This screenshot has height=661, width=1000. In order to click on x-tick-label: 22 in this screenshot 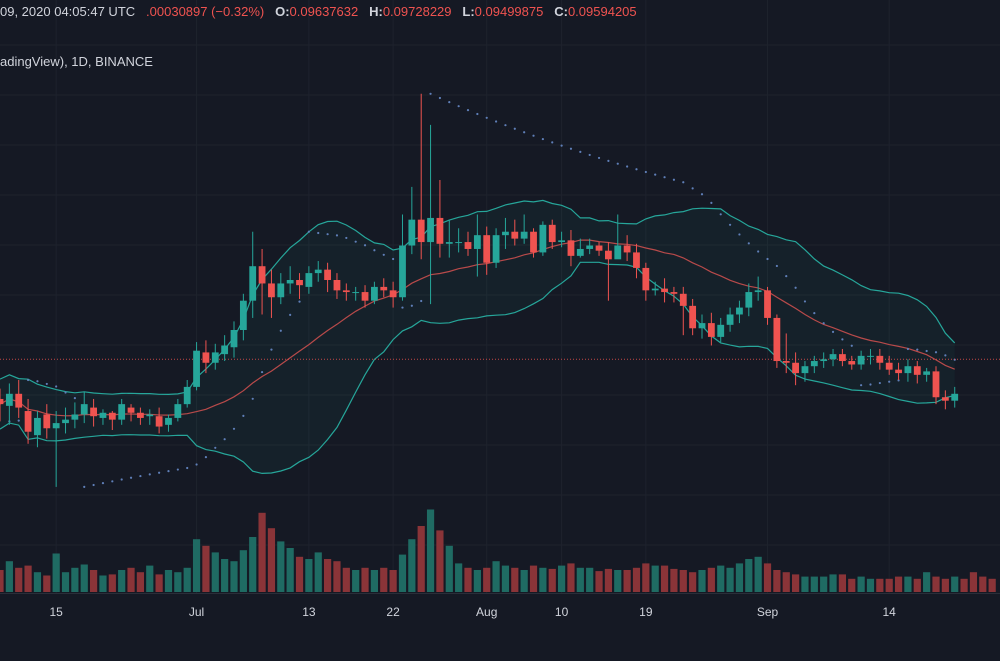, I will do `click(393, 612)`.